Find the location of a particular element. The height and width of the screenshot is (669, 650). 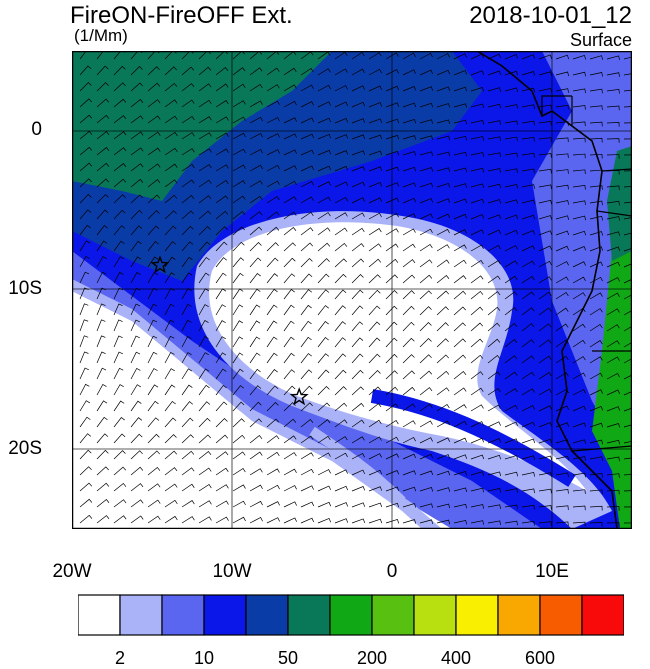

x-tick-label-10e: 10E is located at coordinates (552, 571).